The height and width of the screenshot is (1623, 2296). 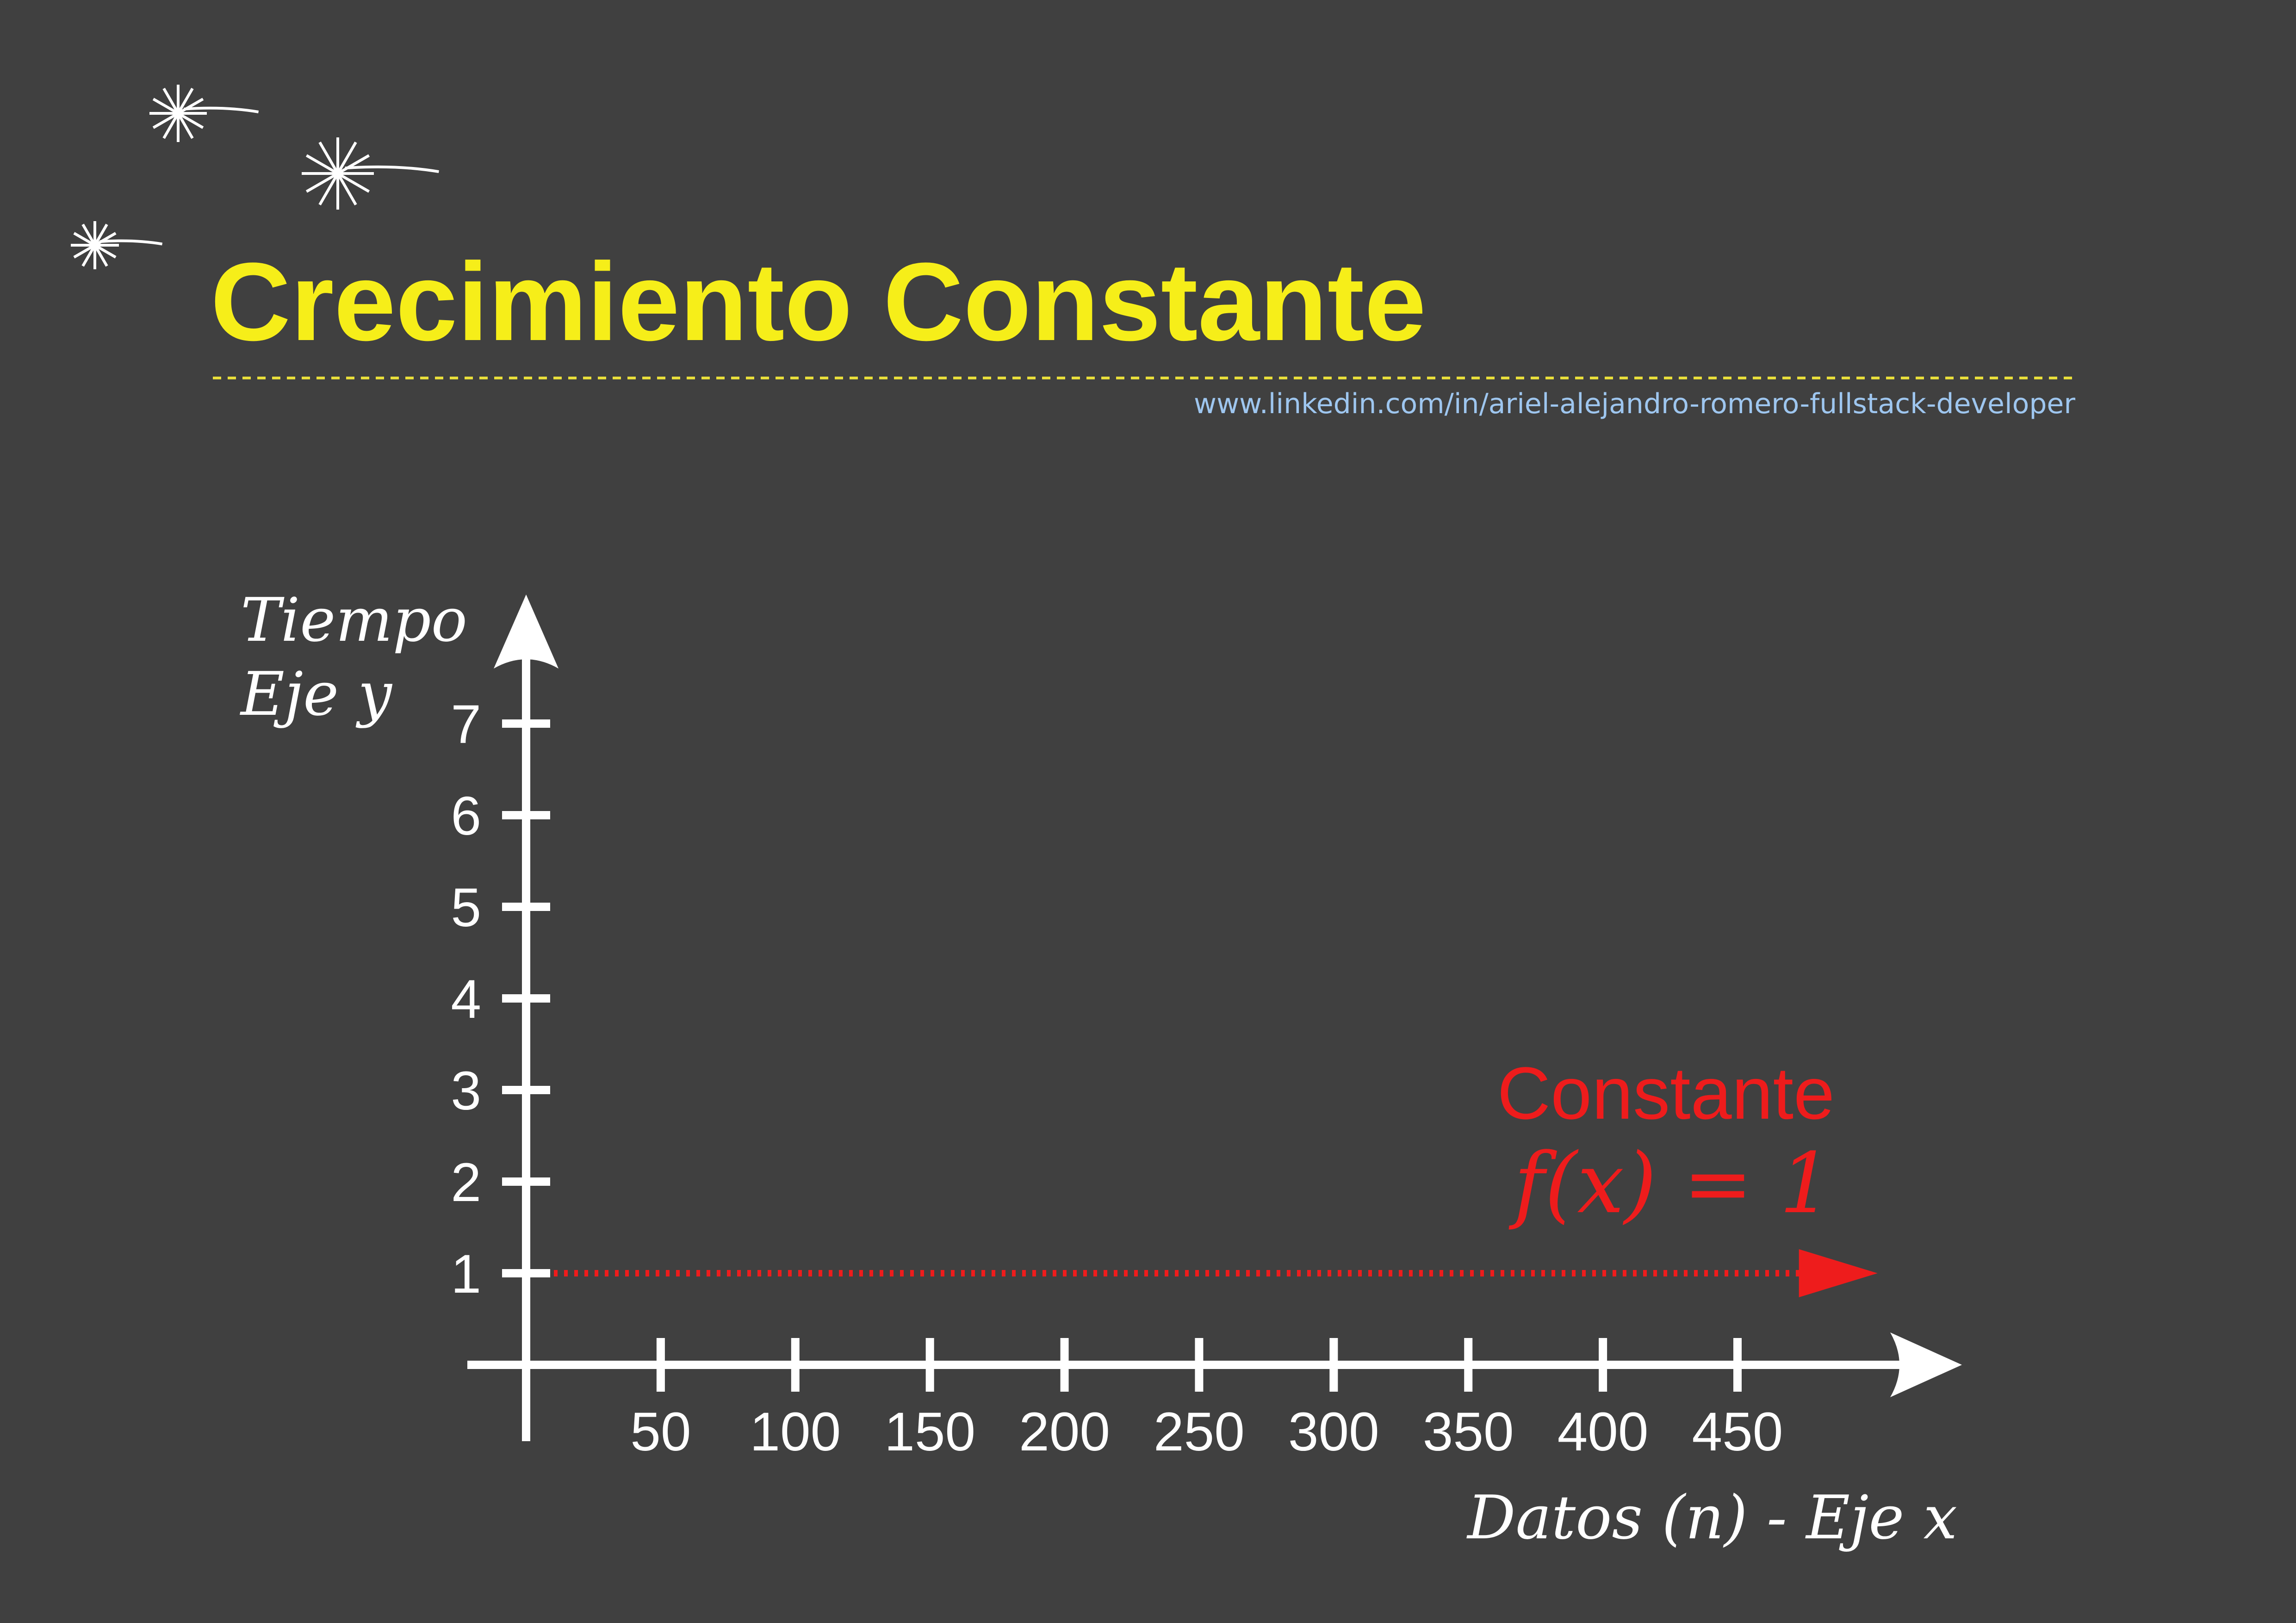 What do you see at coordinates (316, 694) in the screenshot?
I see `y-axis-title-line-2: Eje y` at bounding box center [316, 694].